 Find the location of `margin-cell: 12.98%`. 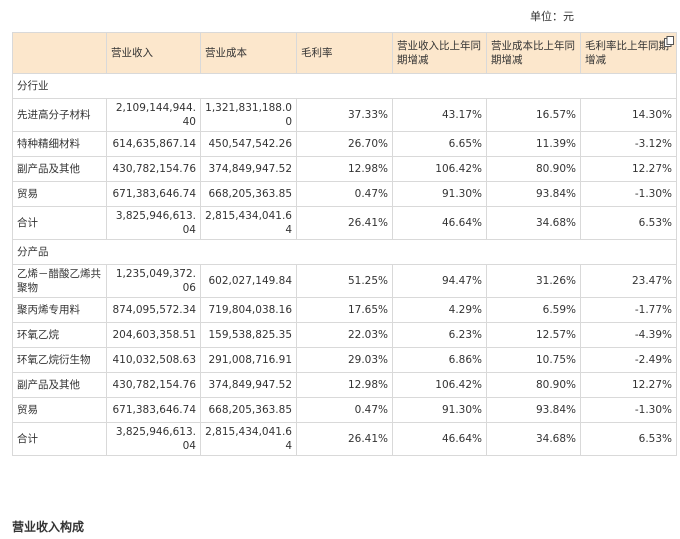

margin-cell: 12.98% is located at coordinates (344, 169).